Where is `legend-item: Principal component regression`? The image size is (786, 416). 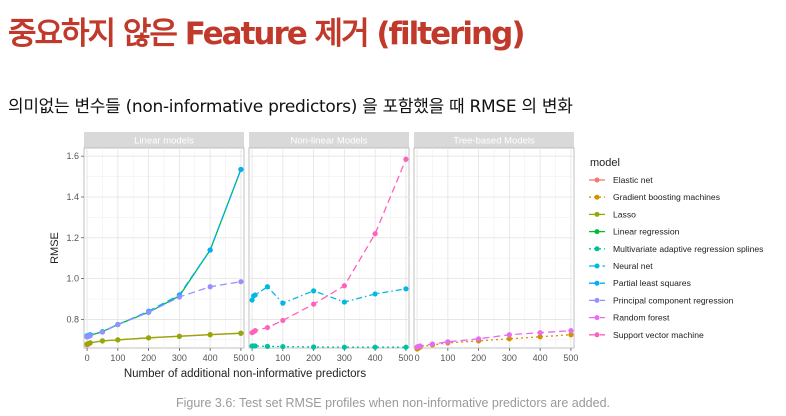 legend-item: Principal component regression is located at coordinates (661, 300).